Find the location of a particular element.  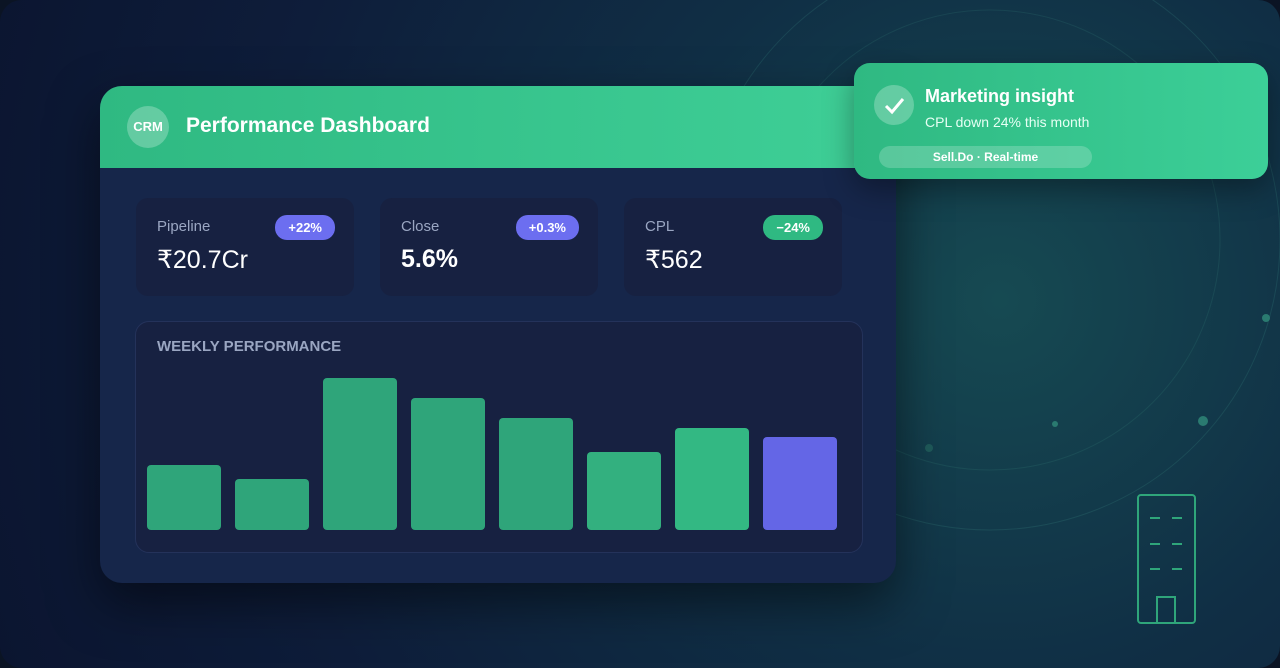

kpi-card: CPL ₹562 −24% is located at coordinates (733, 247).